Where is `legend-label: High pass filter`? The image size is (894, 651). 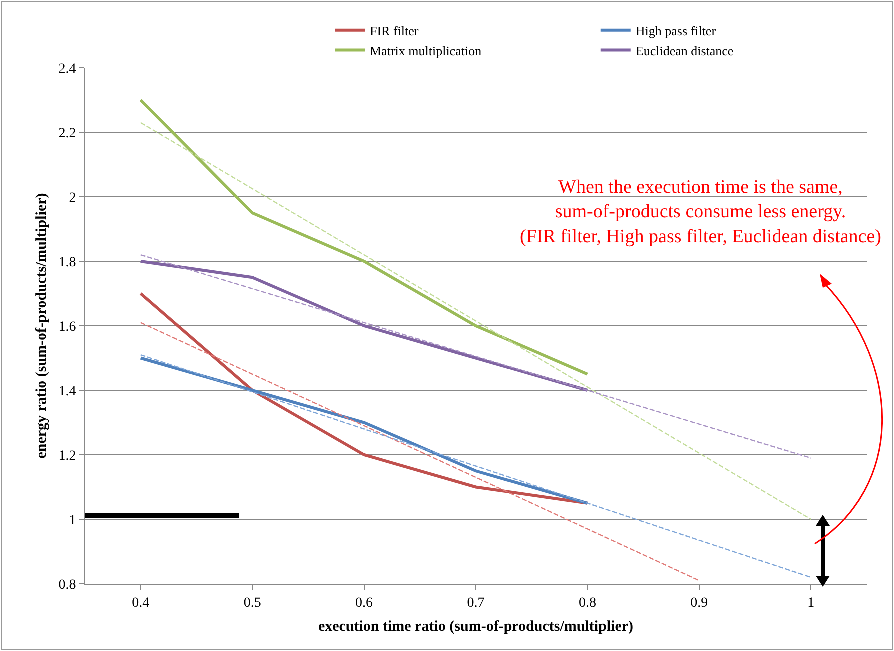 legend-label: High pass filter is located at coordinates (676, 30).